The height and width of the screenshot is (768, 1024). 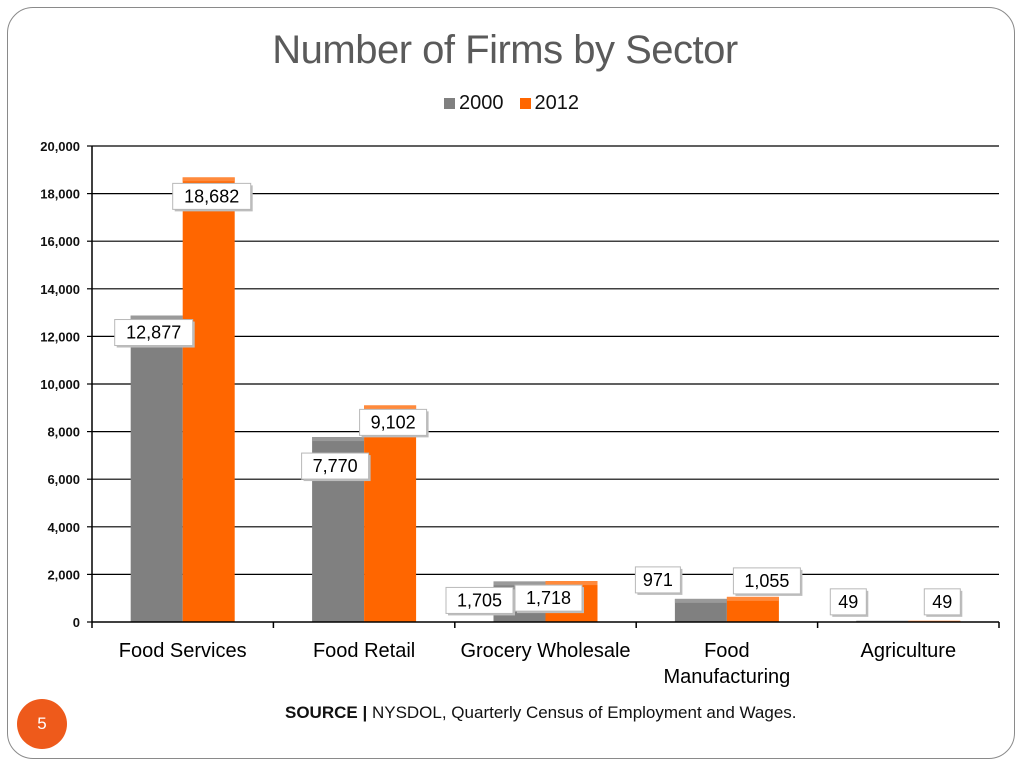 What do you see at coordinates (481, 102) in the screenshot?
I see `legend-label-2000: 2000` at bounding box center [481, 102].